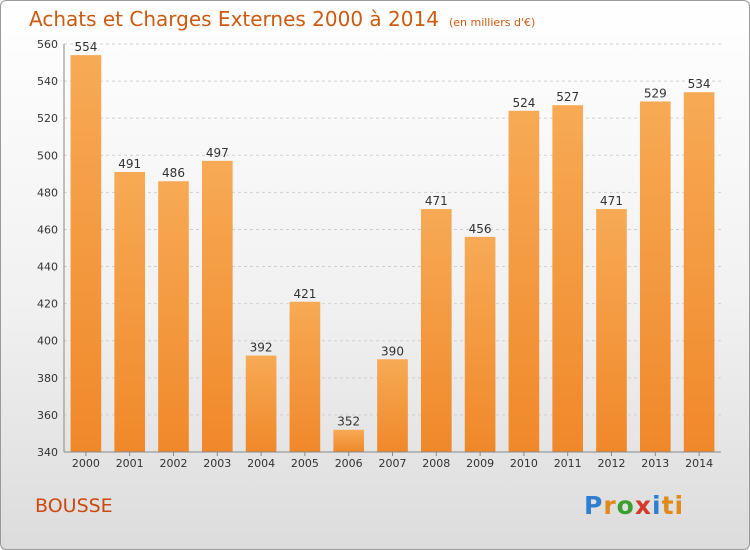  I want to click on y-tick-label: 400, so click(47, 341).